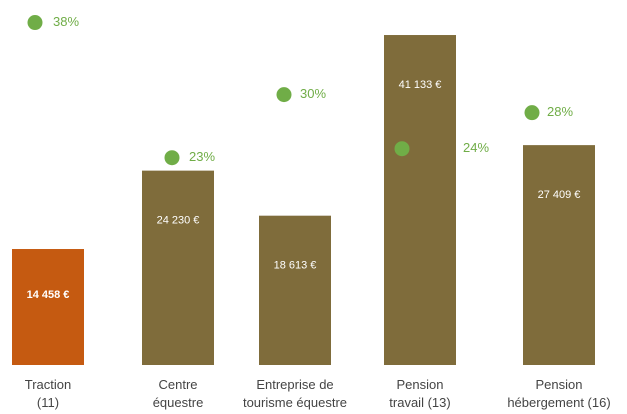 The image size is (627, 414). Describe the element at coordinates (202, 156) in the screenshot. I see `dot-value-label: 23%` at that location.